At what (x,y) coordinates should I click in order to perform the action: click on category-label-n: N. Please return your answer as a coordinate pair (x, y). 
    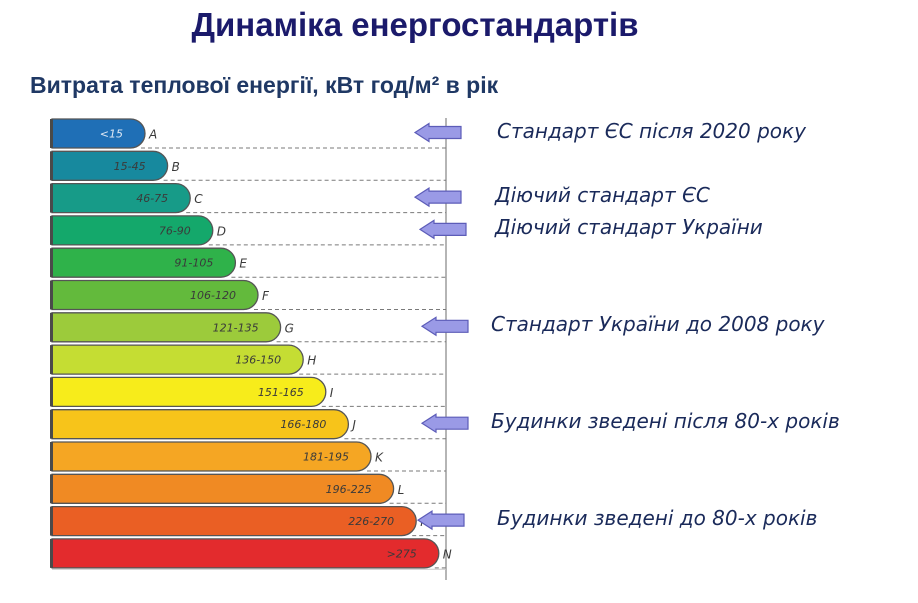
    Looking at the image, I should click on (447, 554).